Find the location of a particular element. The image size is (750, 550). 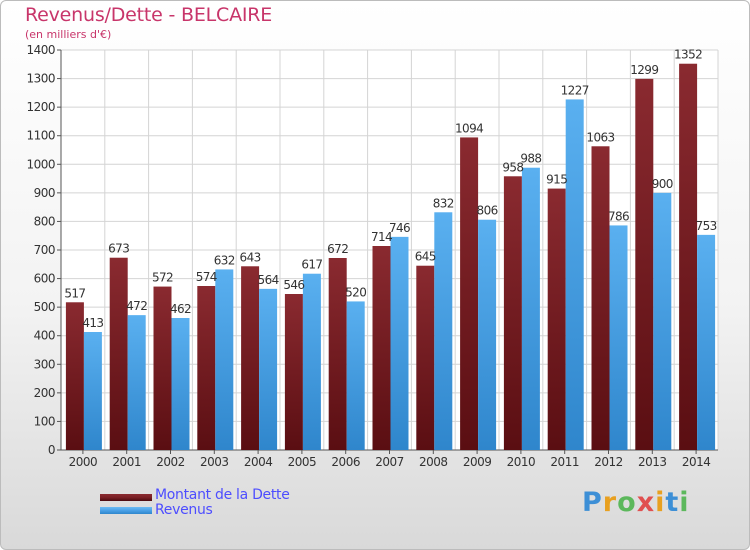

x-tick-label: 2007 is located at coordinates (389, 462).